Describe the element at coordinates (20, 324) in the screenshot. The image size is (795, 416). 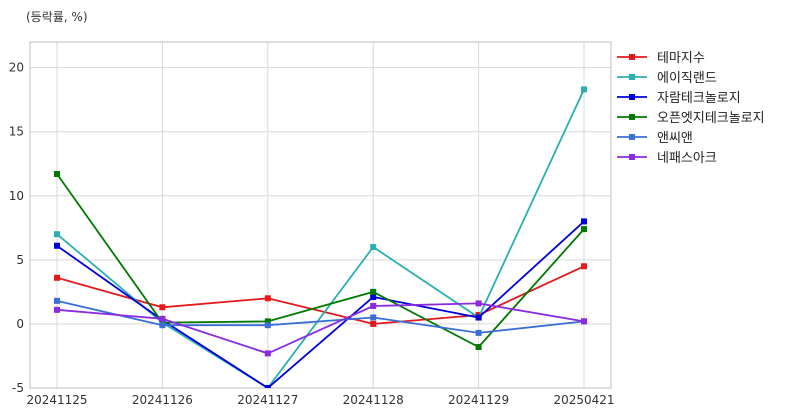
I see `y-tick-label: 0` at that location.